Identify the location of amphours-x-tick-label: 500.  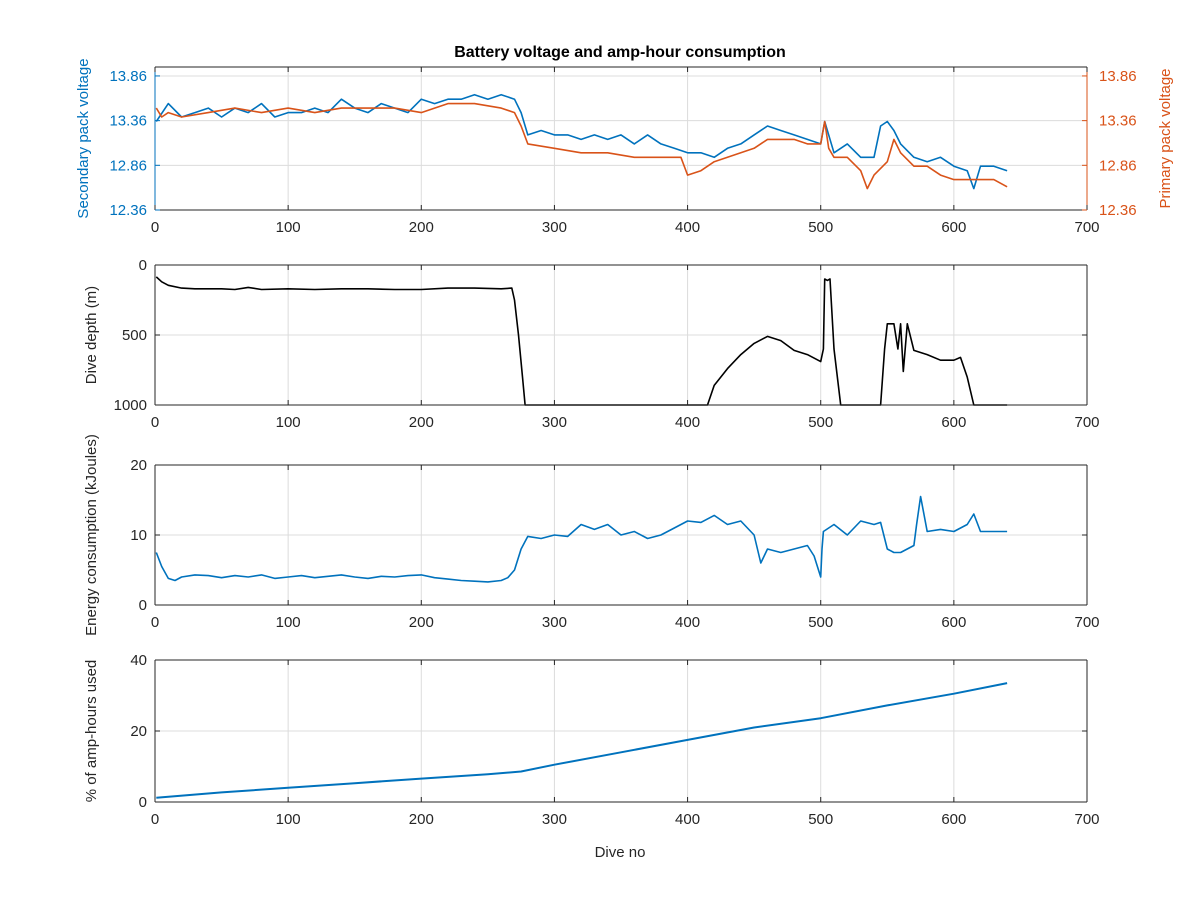
(820, 819).